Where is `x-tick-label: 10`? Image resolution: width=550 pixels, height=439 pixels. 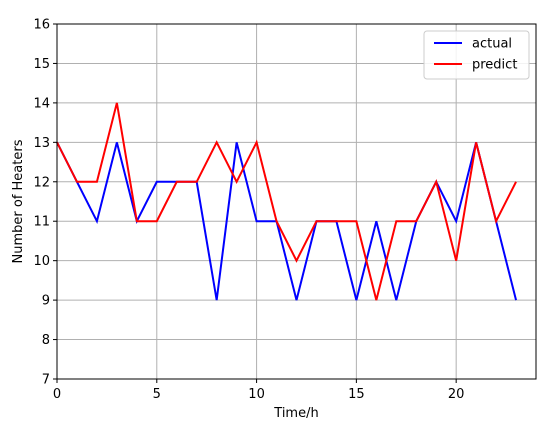 x-tick-label: 10 is located at coordinates (256, 394).